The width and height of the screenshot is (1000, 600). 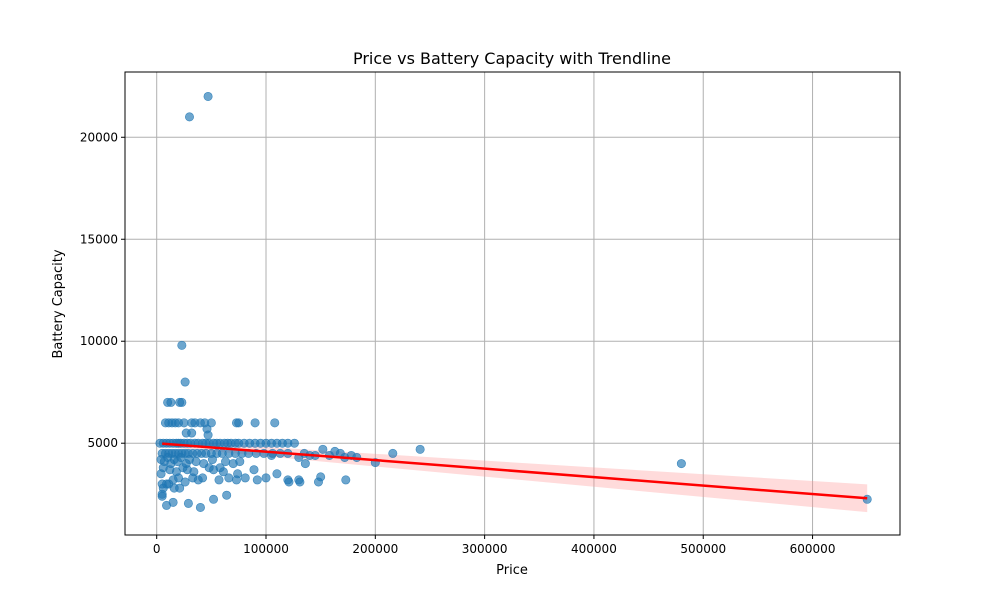 I want to click on trendline-layer, so click(x=515, y=471).